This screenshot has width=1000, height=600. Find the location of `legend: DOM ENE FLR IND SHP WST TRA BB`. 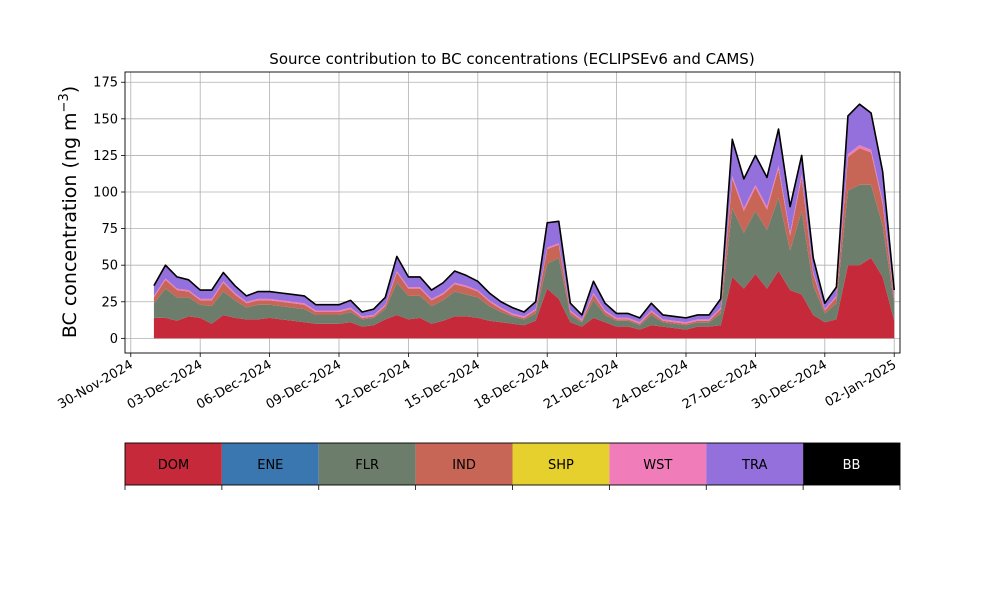

legend: DOM ENE FLR IND SHP WST TRA BB is located at coordinates (512, 466).